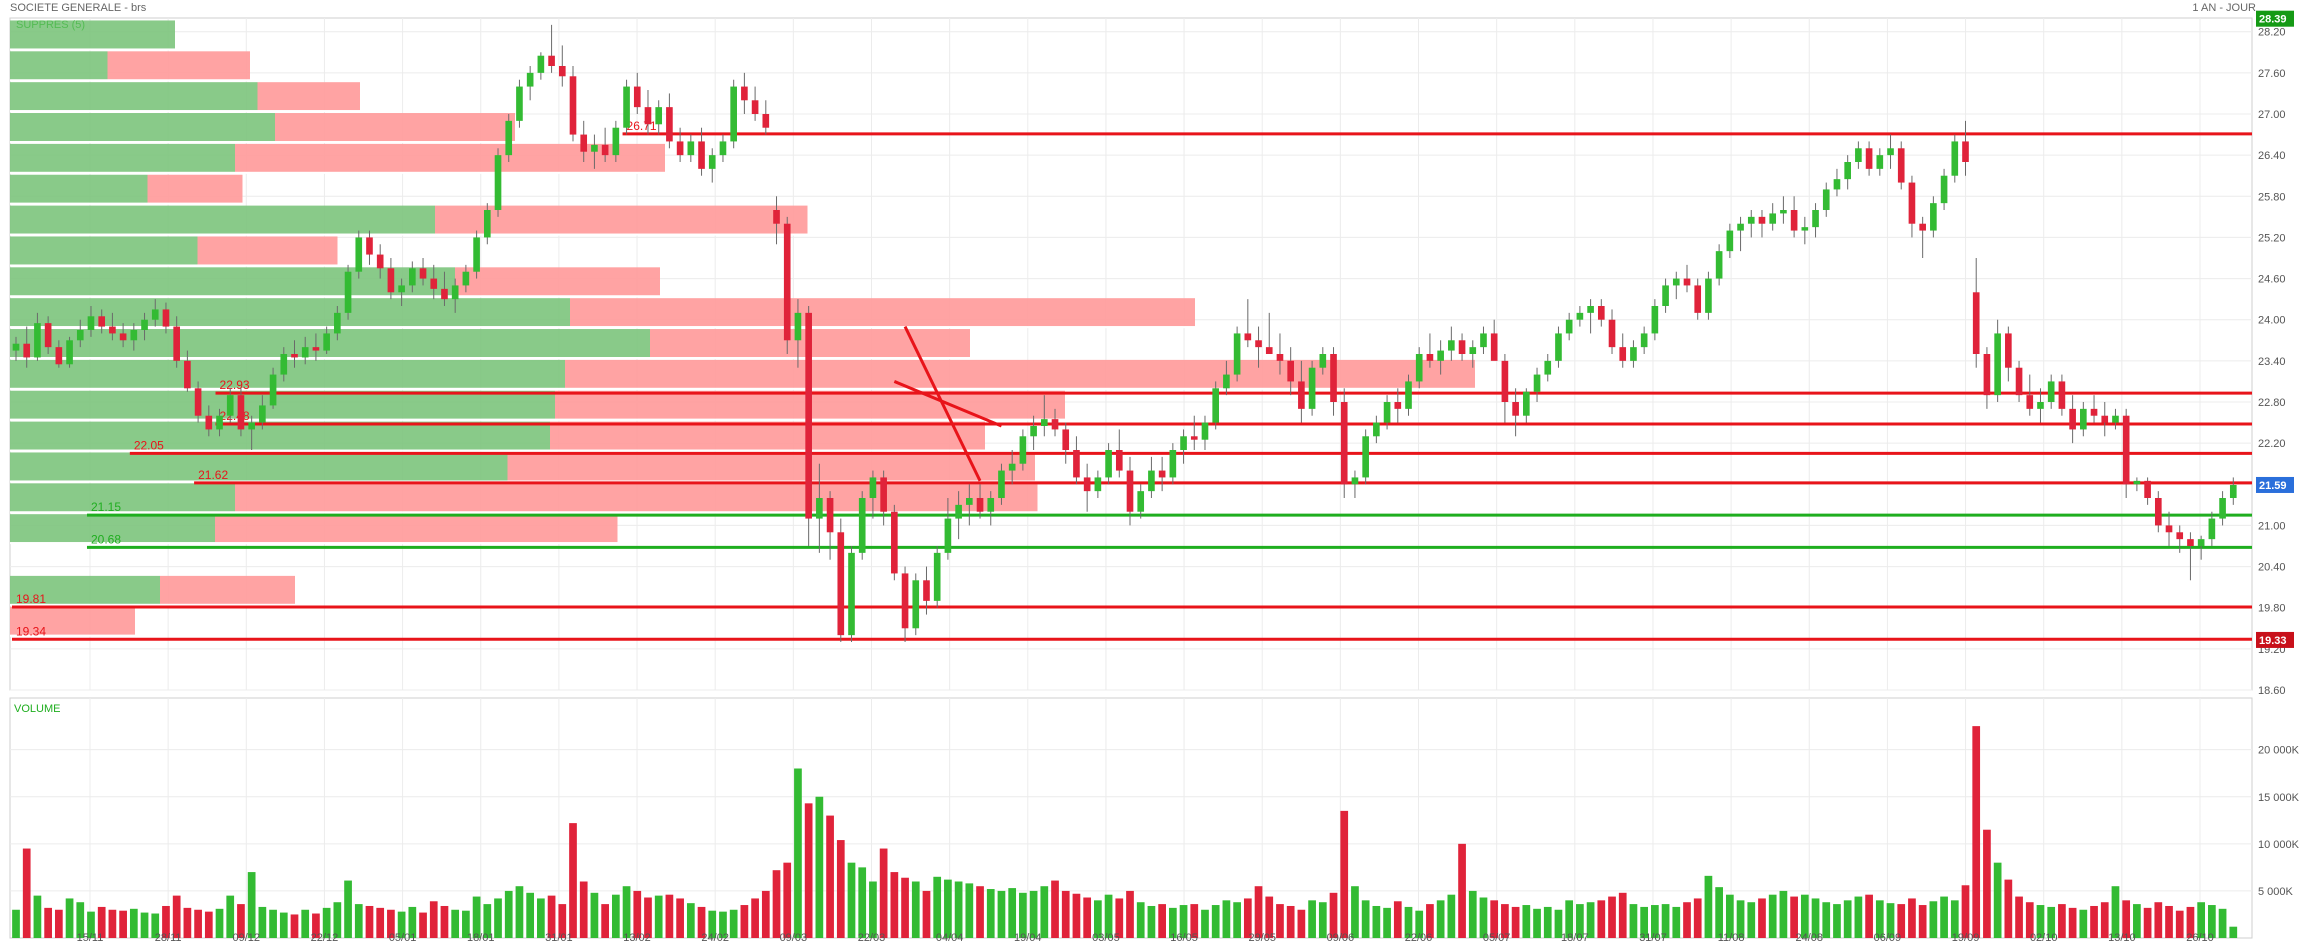 The width and height of the screenshot is (2300, 944). What do you see at coordinates (1575, 938) in the screenshot?
I see `date-tick-label: 18/07` at bounding box center [1575, 938].